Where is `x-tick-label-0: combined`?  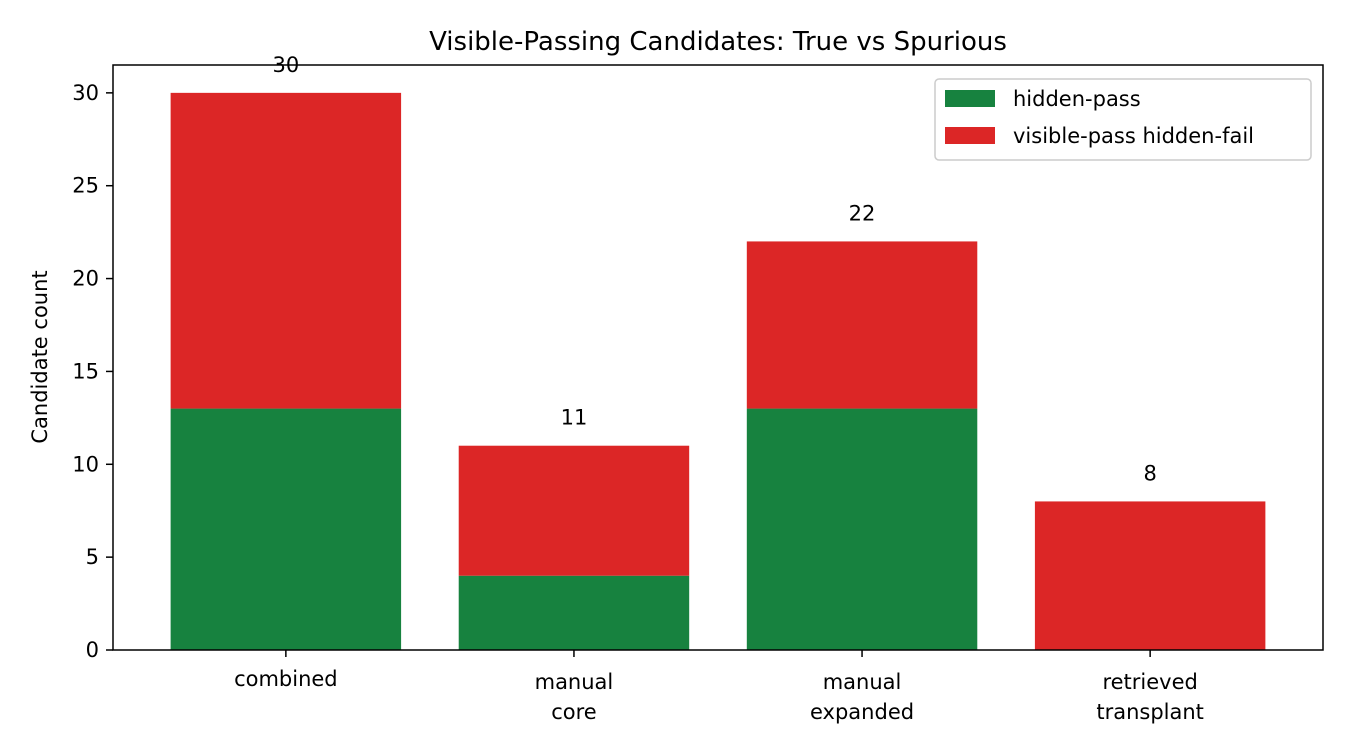
x-tick-label-0: combined is located at coordinates (286, 679).